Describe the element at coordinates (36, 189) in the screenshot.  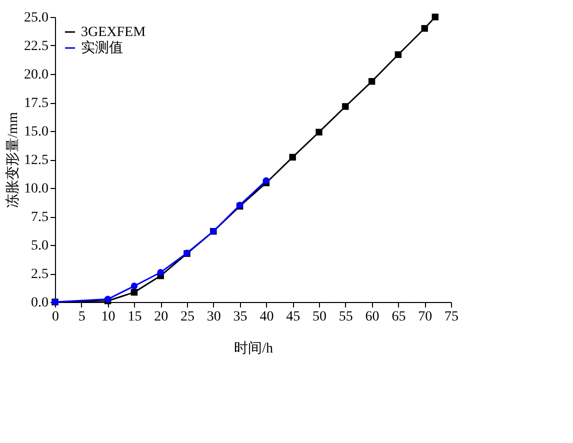
I see `y-tick-label: 10.0` at that location.